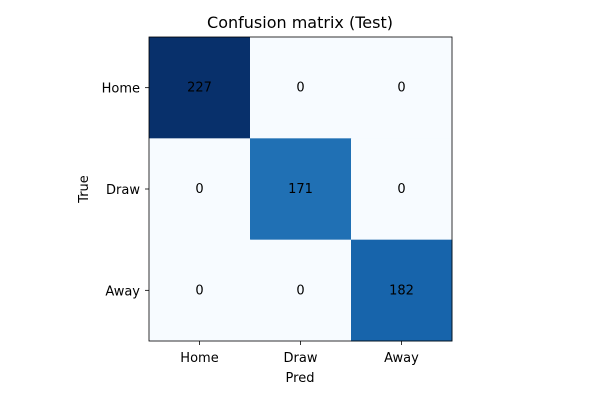 Image resolution: width=600 pixels, height=404 pixels. I want to click on cell-value-label: 182, so click(401, 290).